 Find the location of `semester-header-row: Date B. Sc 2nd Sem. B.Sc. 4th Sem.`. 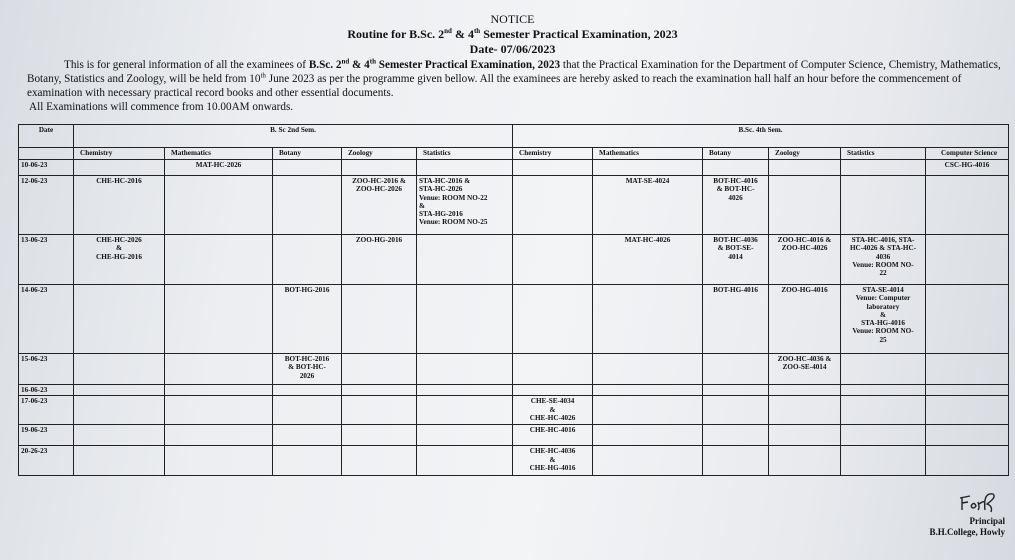

semester-header-row: Date B. Sc 2nd Sem. B.Sc. 4th Sem. is located at coordinates (514, 136).